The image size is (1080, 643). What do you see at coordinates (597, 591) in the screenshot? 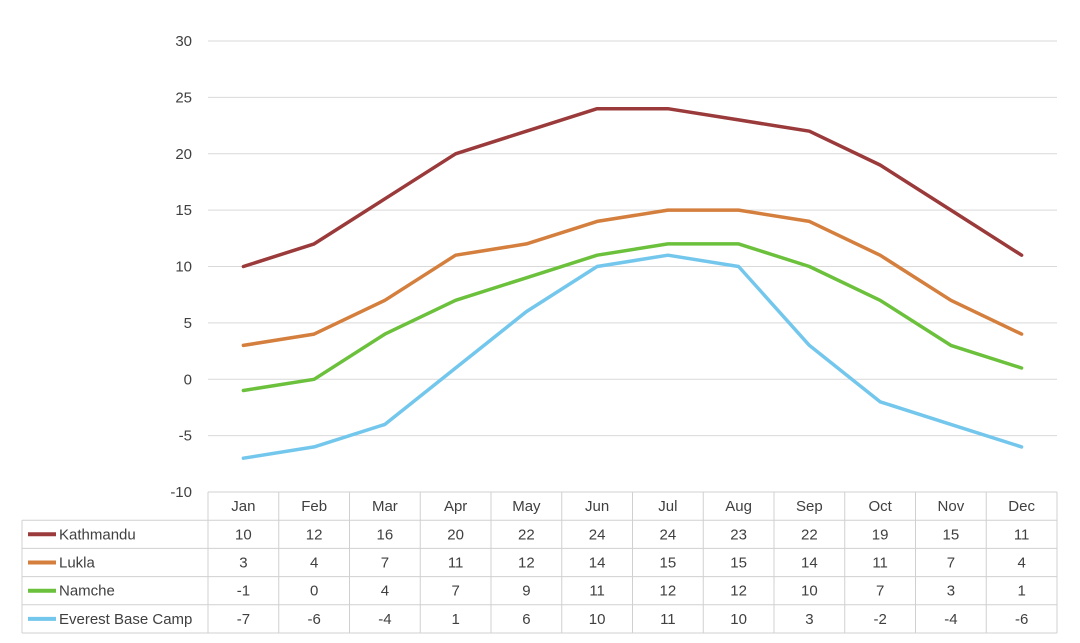
I see `data-label-namche-jun: 11` at bounding box center [597, 591].